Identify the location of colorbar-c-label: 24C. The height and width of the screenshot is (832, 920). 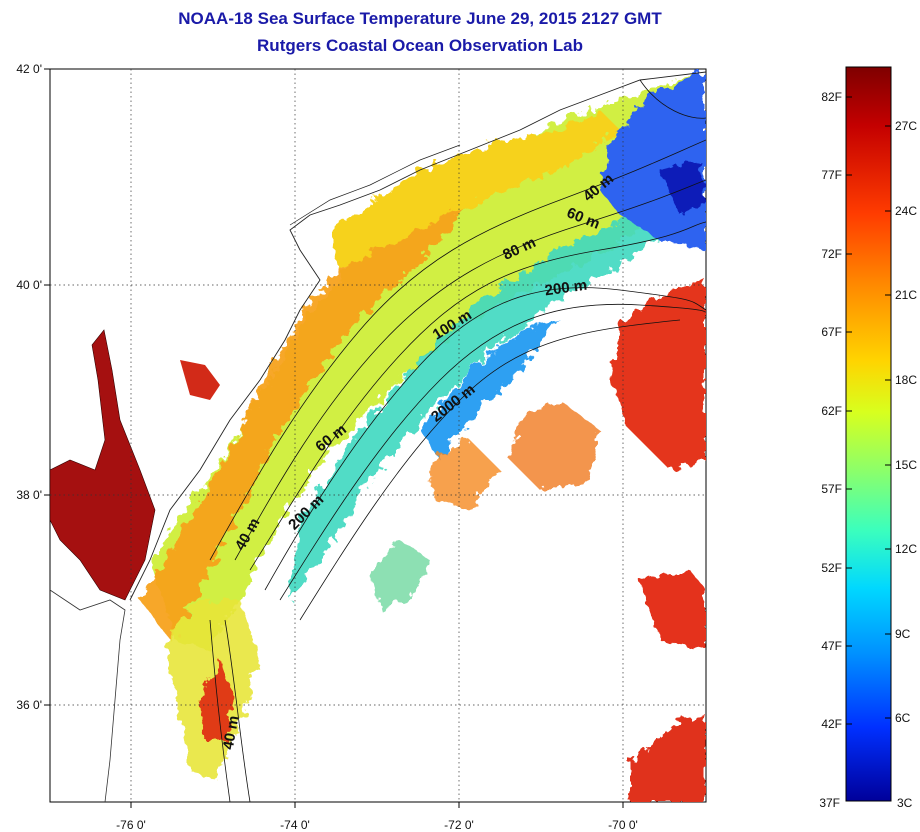
(906, 211).